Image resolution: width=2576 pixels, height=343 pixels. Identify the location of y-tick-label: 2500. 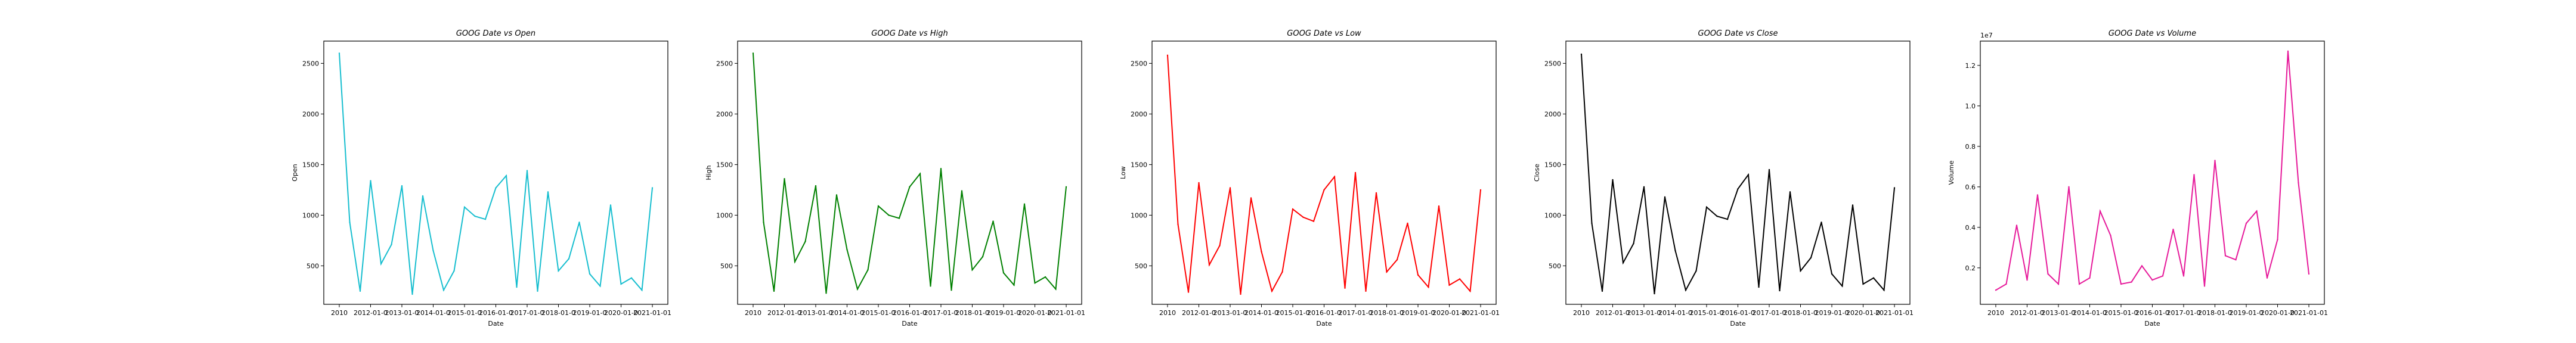
(724, 64).